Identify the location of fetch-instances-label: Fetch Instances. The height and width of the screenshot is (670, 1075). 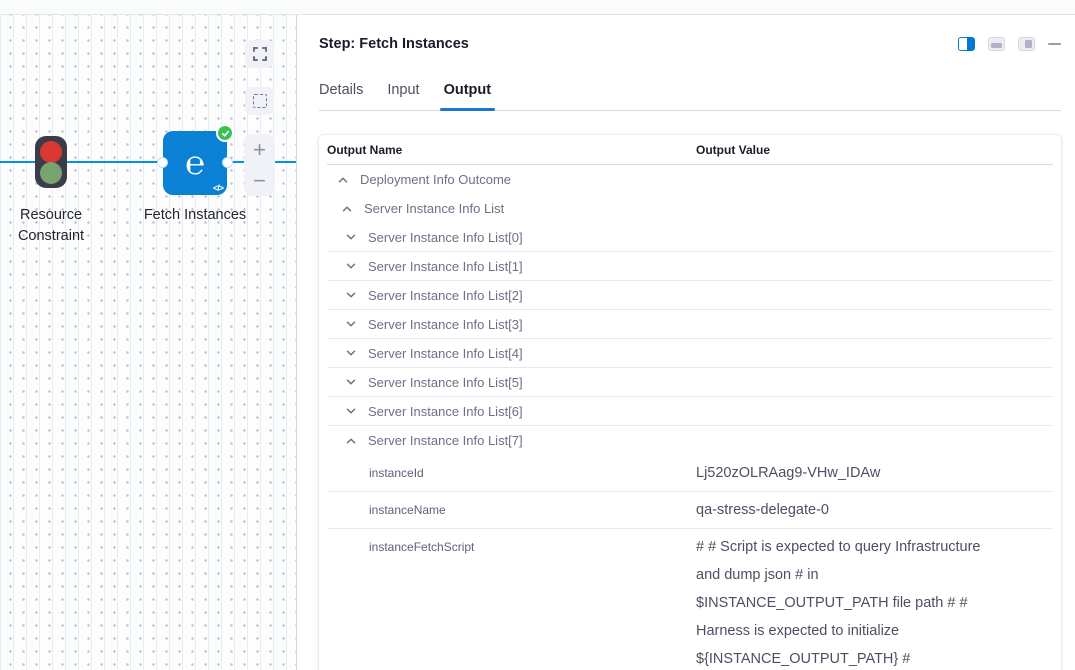
(195, 215).